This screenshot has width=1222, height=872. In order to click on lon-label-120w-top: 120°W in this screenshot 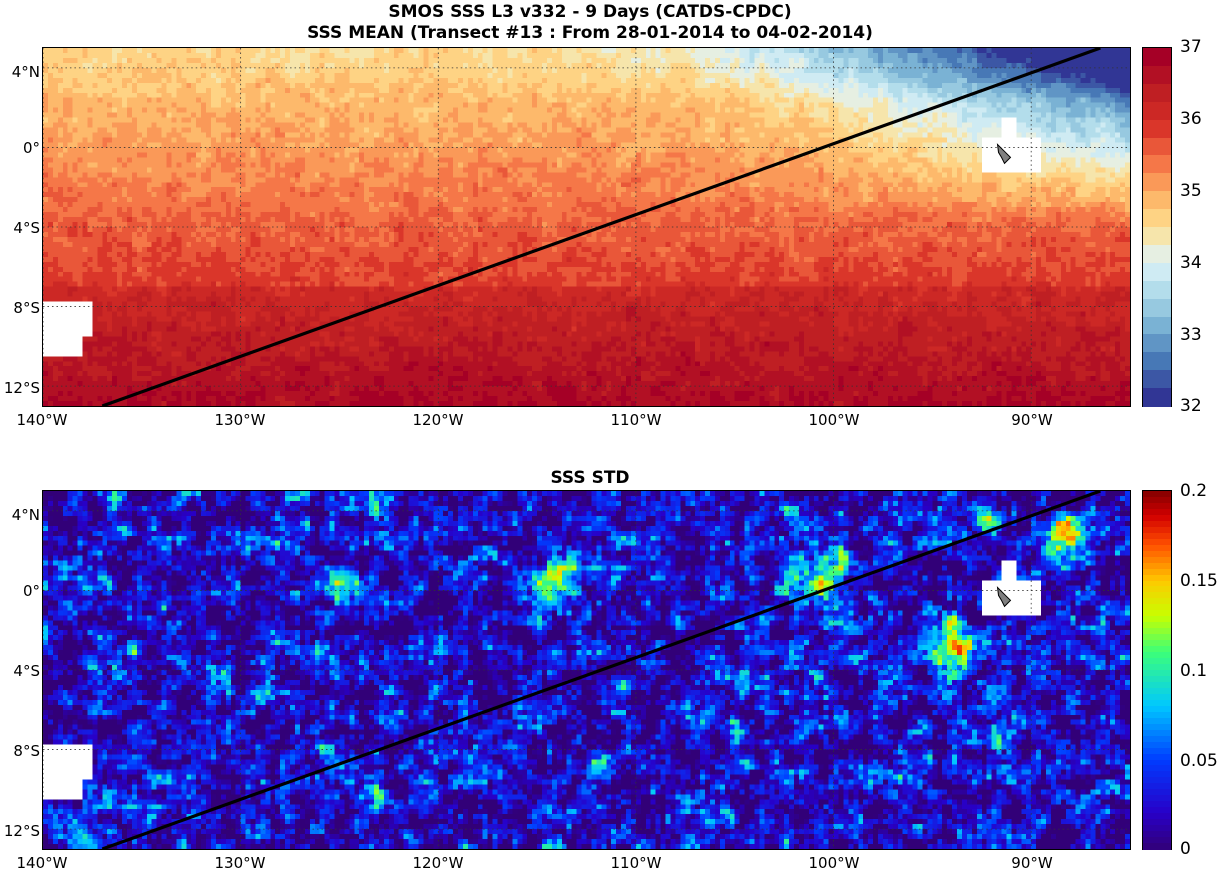, I will do `click(438, 420)`.